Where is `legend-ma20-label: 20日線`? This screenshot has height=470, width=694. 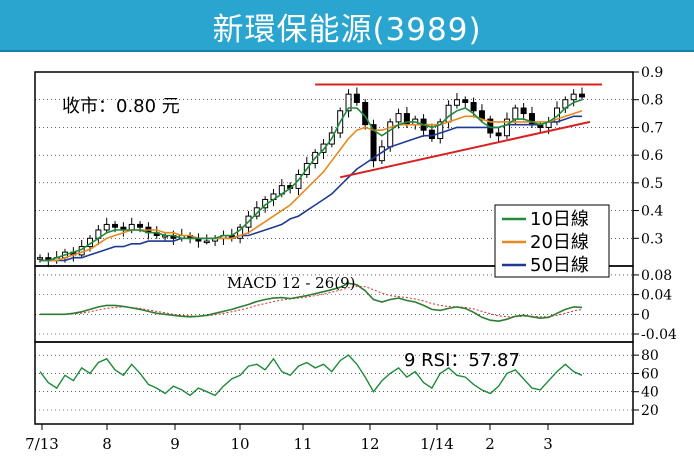
legend-ma20-label: 20日線 is located at coordinates (559, 242).